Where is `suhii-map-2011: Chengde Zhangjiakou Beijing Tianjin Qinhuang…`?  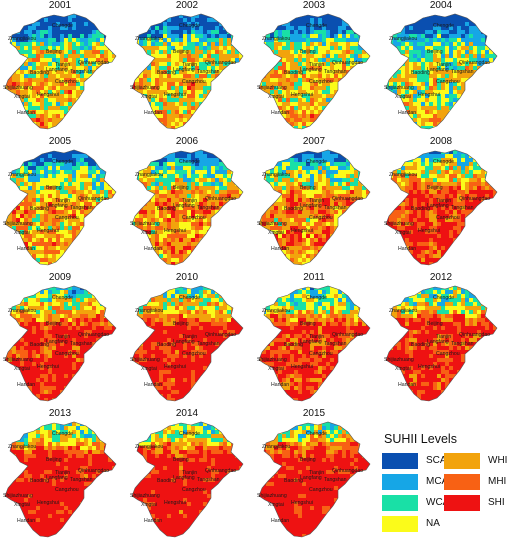
suhii-map-2011: Chengde Zhangjiakou Beijing Tianjin Qinhuang… is located at coordinates (314, 343).